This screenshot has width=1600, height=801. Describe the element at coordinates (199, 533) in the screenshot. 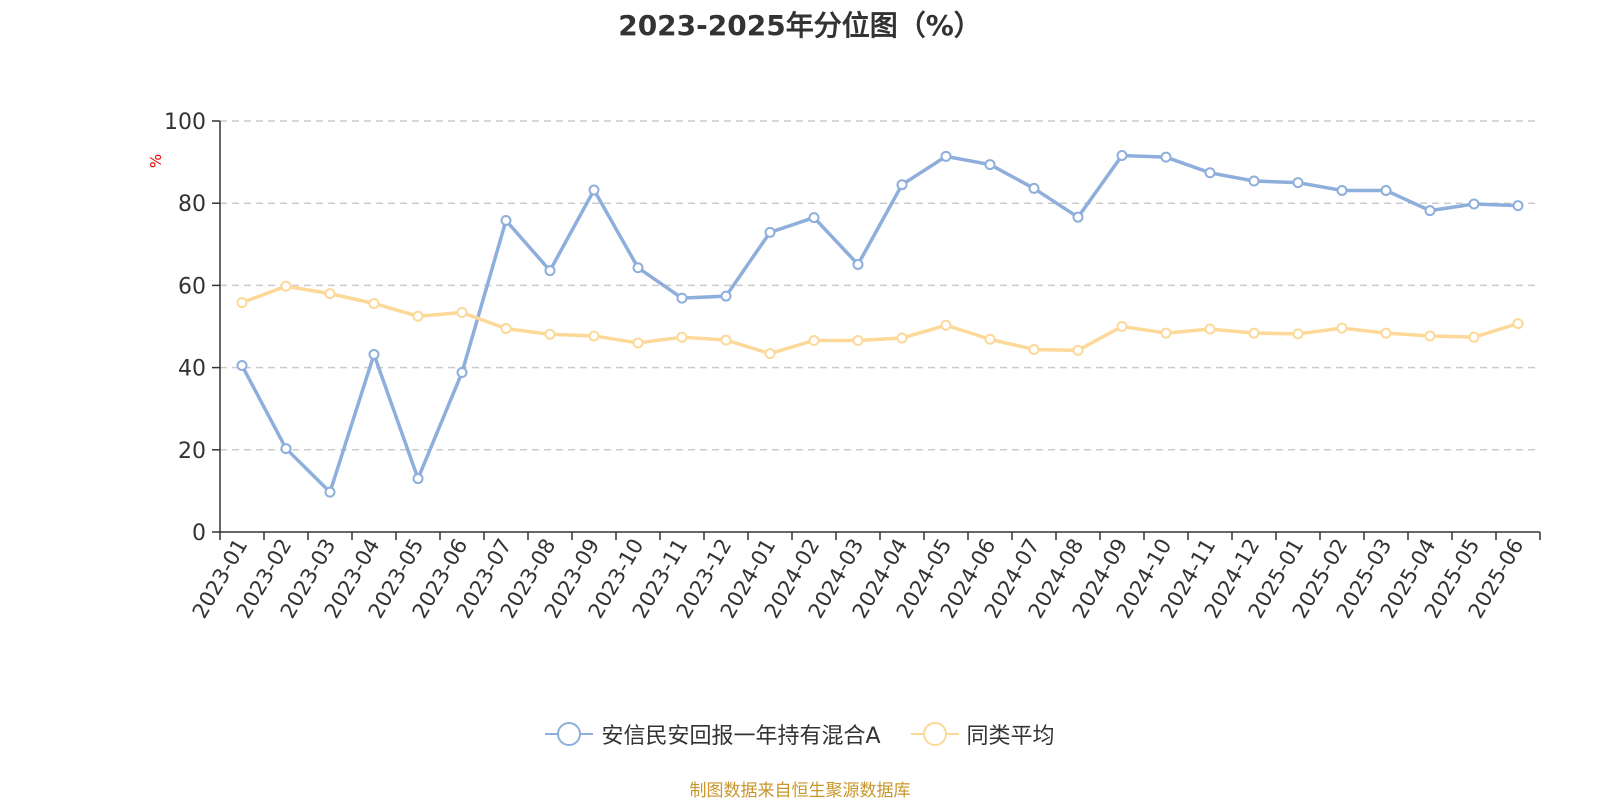

I see `y-tick-label-0: 0` at that location.